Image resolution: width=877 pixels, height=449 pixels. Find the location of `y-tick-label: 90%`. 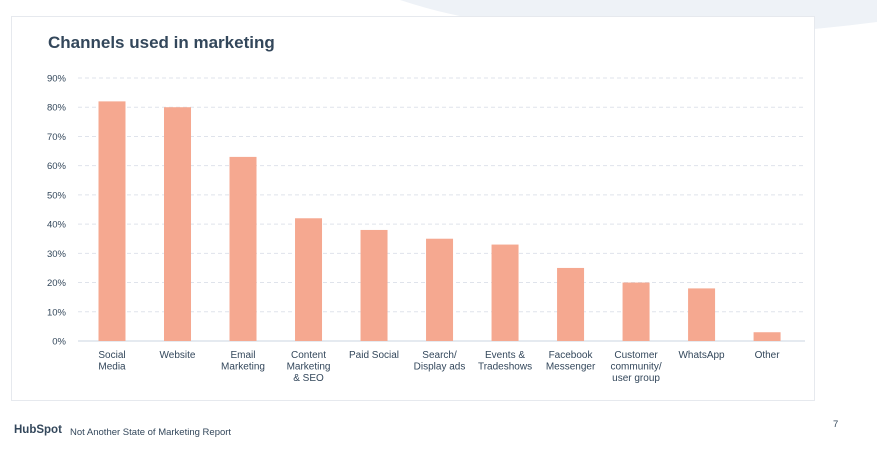

y-tick-label: 90% is located at coordinates (57, 79).